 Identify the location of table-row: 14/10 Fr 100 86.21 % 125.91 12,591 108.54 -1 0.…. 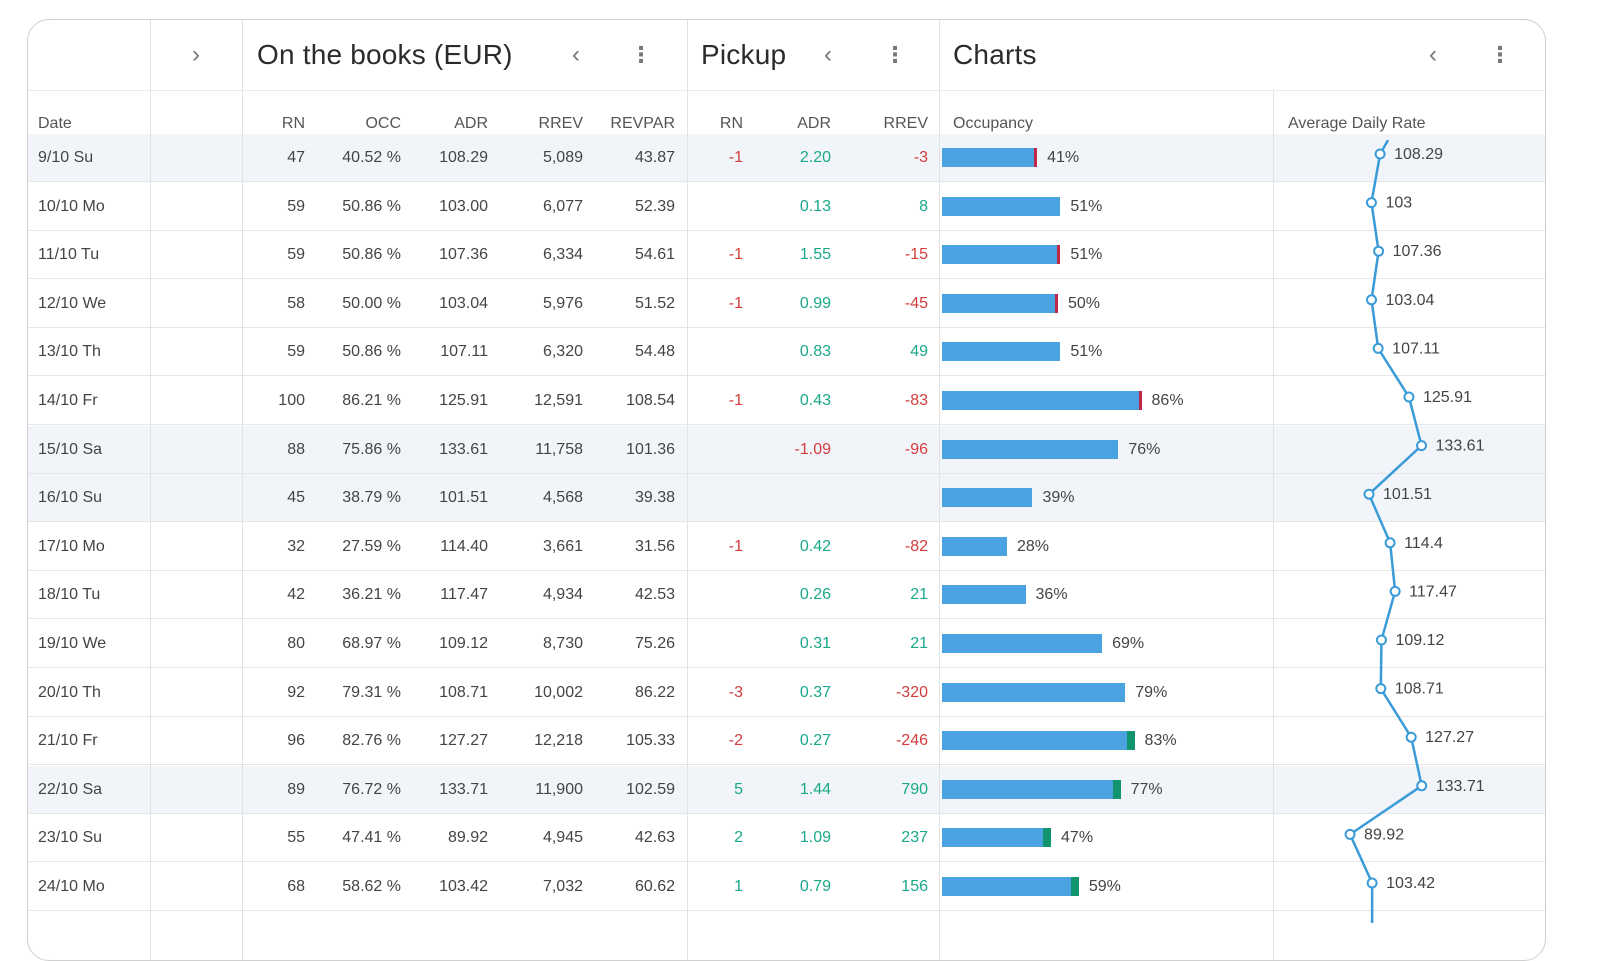
(786, 401).